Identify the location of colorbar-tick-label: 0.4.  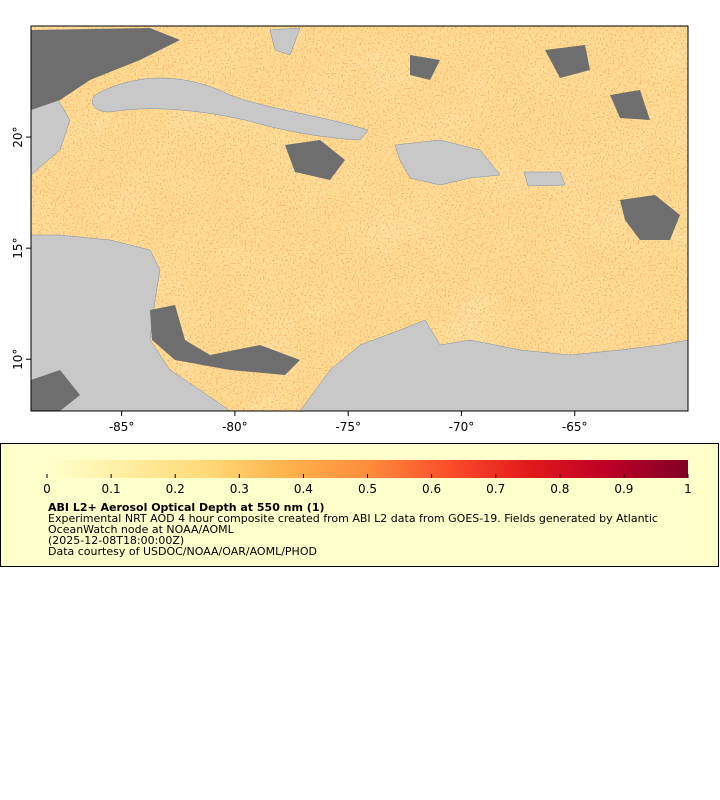
(303, 489).